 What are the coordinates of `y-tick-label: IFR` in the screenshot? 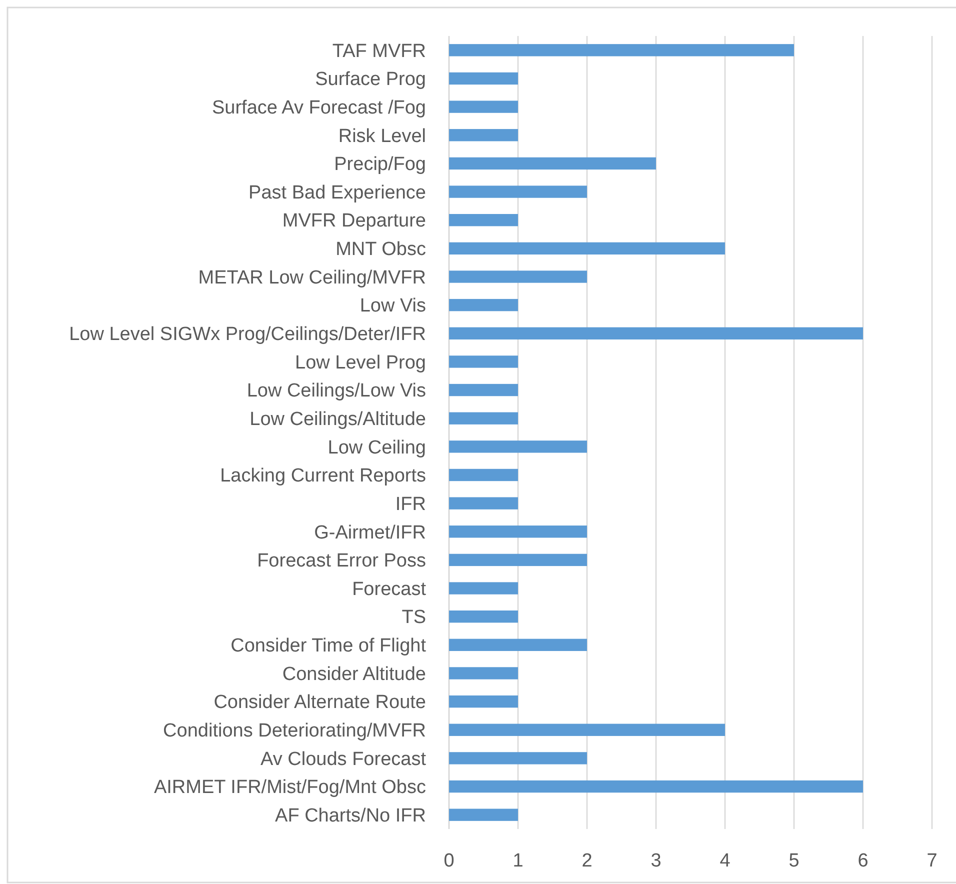 It's located at (410, 504).